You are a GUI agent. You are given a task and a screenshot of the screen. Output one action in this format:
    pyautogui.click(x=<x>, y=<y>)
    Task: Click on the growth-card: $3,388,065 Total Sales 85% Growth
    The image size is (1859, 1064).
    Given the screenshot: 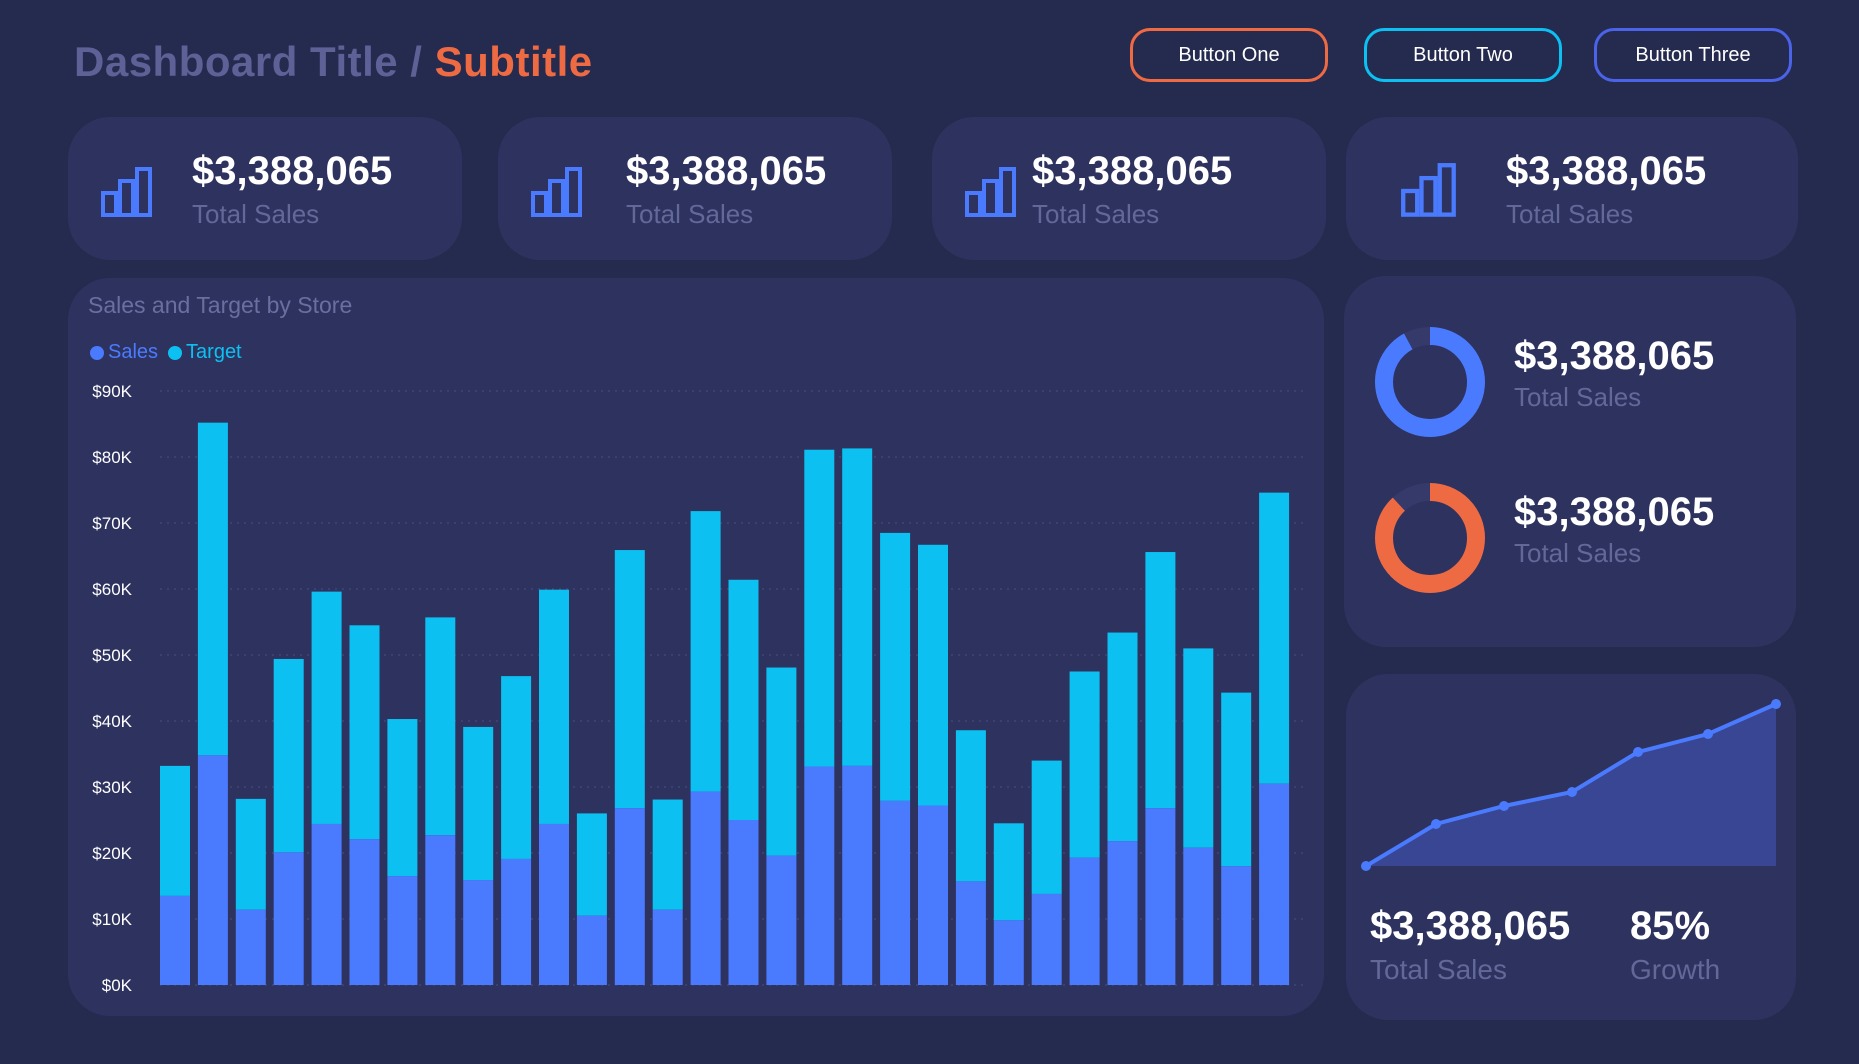 What is the action you would take?
    pyautogui.click(x=1571, y=847)
    